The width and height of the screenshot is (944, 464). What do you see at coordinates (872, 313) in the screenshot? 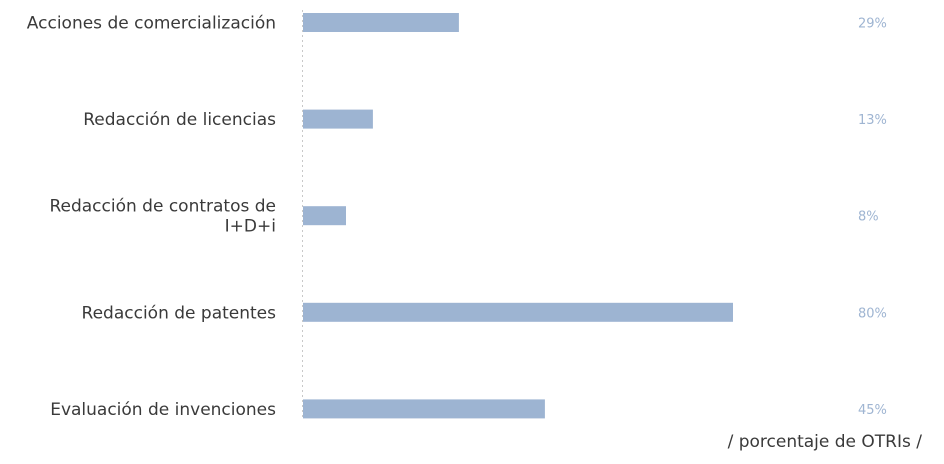
I see `value-label-3: 80%` at bounding box center [872, 313].